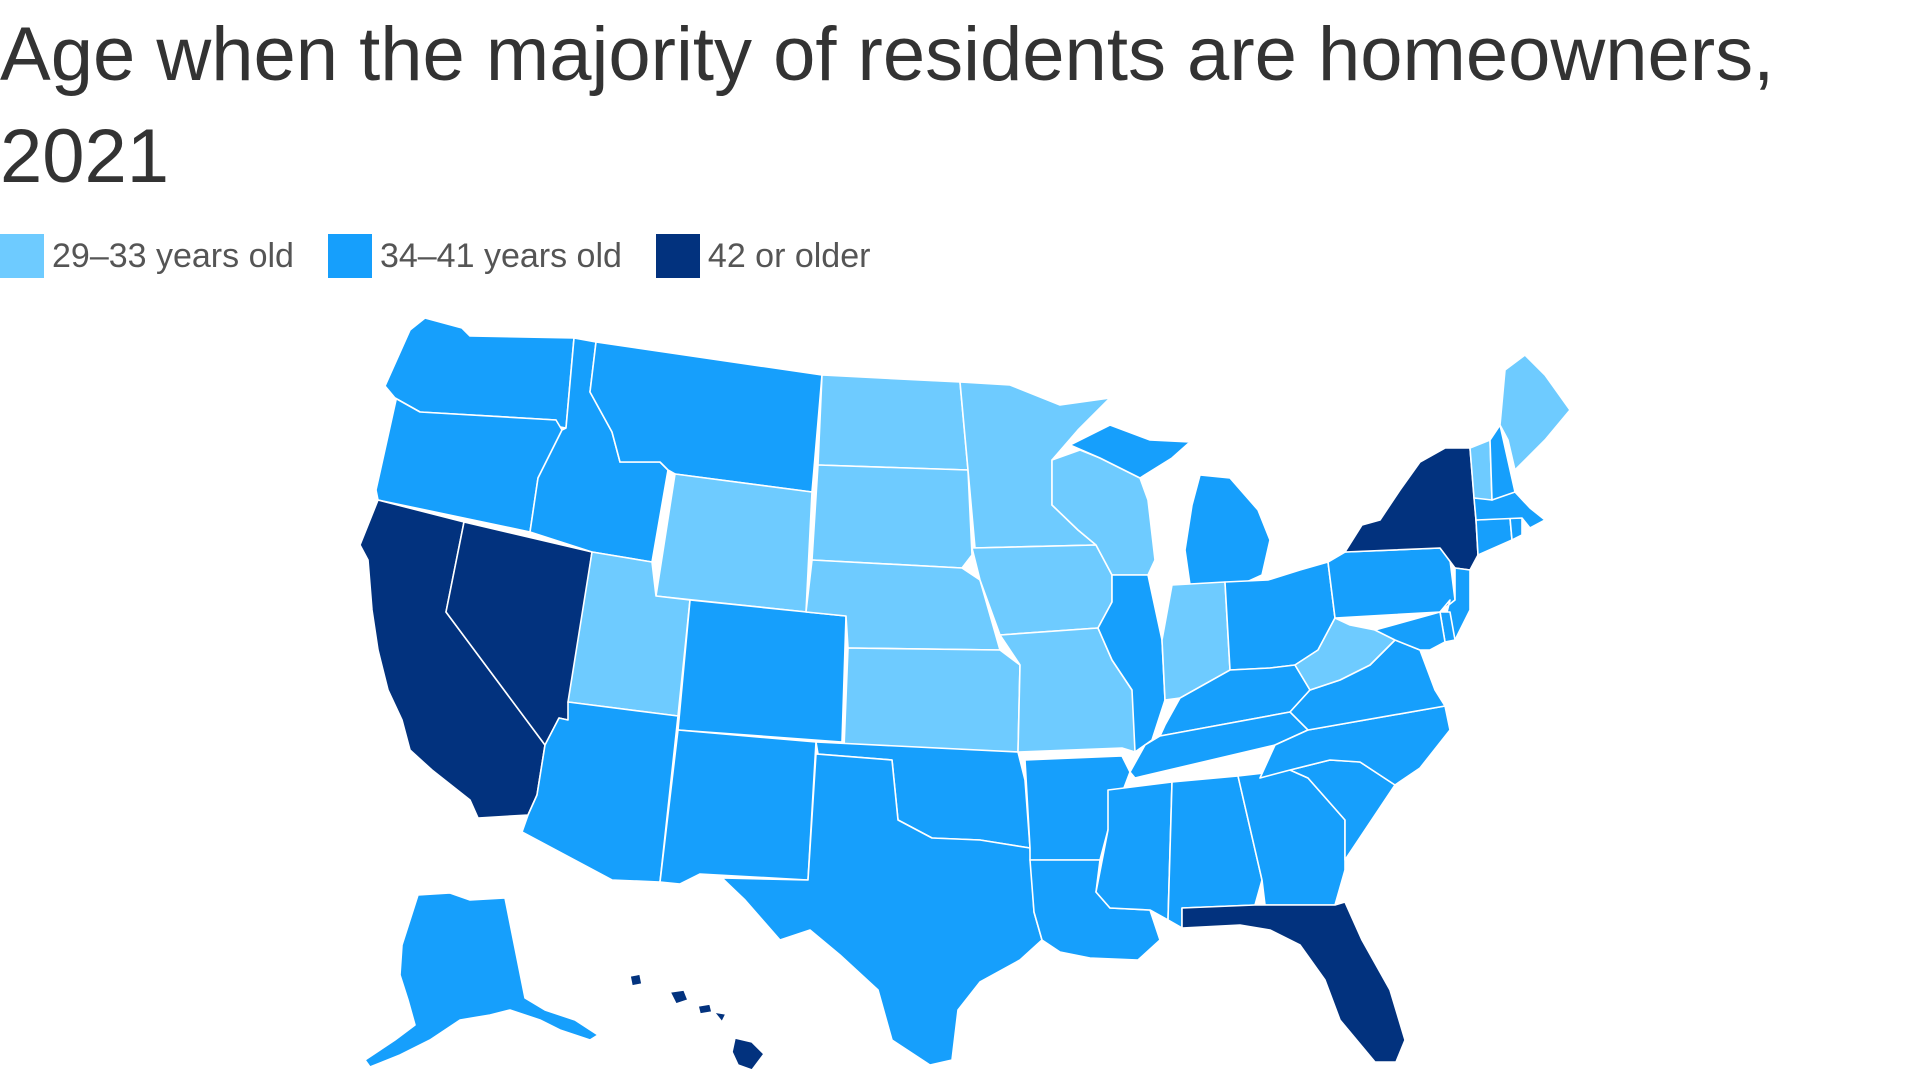 This screenshot has height=1080, width=1920. I want to click on state-ak, so click(481, 980).